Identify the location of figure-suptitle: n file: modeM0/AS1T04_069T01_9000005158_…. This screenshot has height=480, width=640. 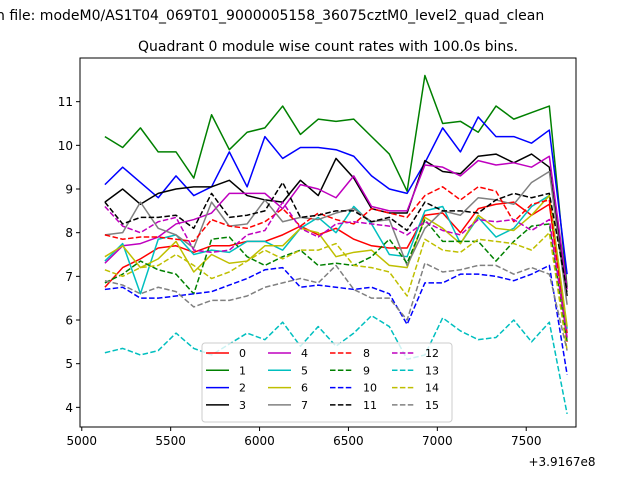
(272, 16).